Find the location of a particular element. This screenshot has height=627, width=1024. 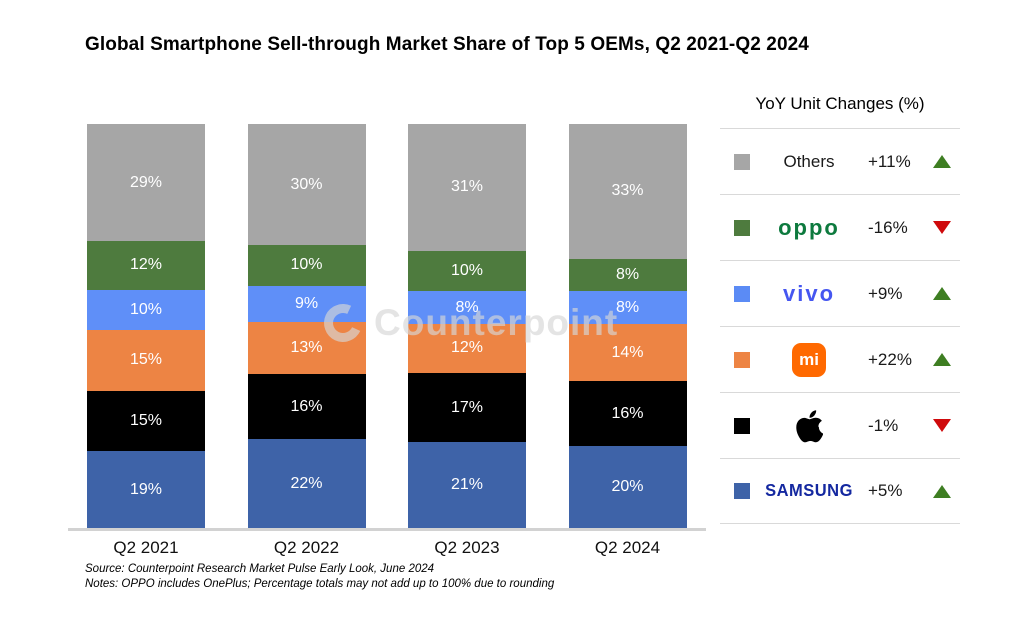

bar-q2-2024: 33% 8% 8% 14% 16% 20% is located at coordinates (627, 326).